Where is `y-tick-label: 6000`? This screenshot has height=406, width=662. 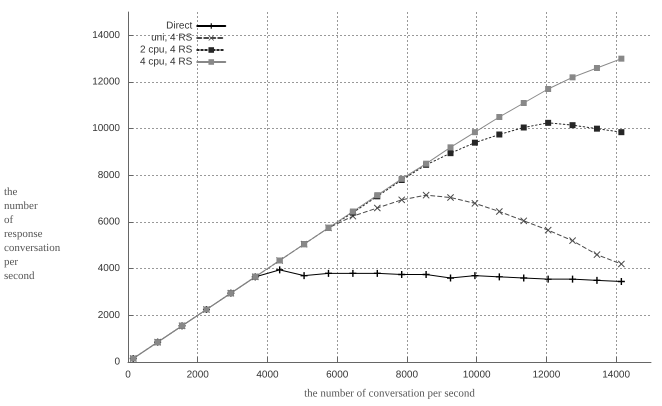
y-tick-label: 6000 is located at coordinates (109, 222).